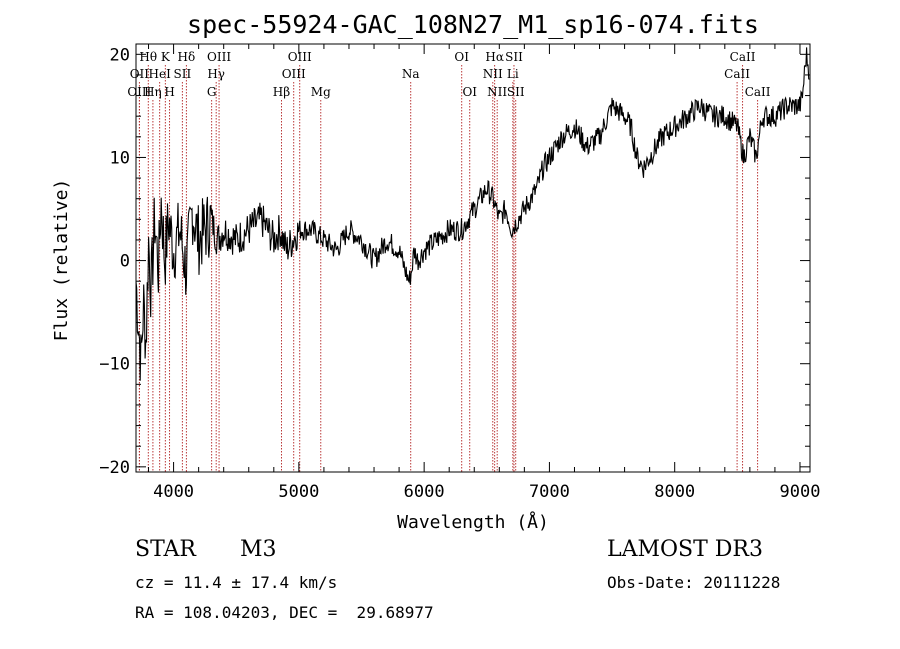 The height and width of the screenshot is (649, 900). I want to click on x-tick-label: 6000, so click(424, 492).